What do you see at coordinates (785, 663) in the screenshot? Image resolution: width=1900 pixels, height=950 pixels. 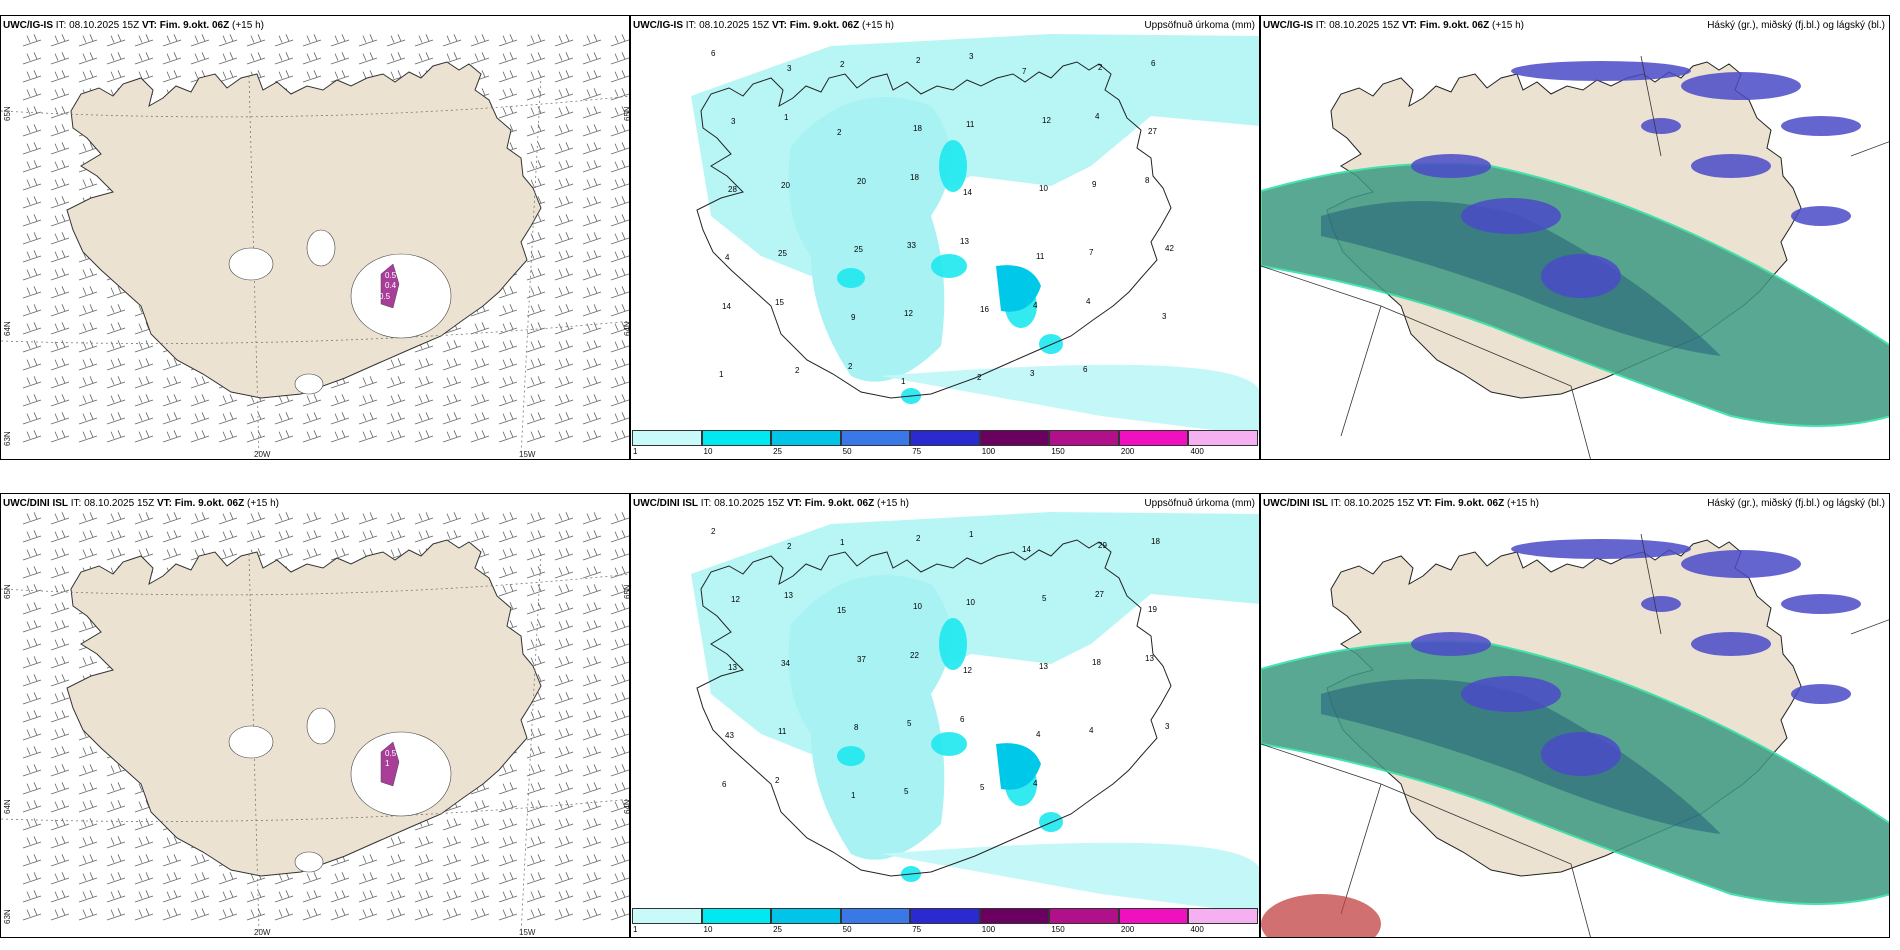 I see `precip-value-label: 34` at bounding box center [785, 663].